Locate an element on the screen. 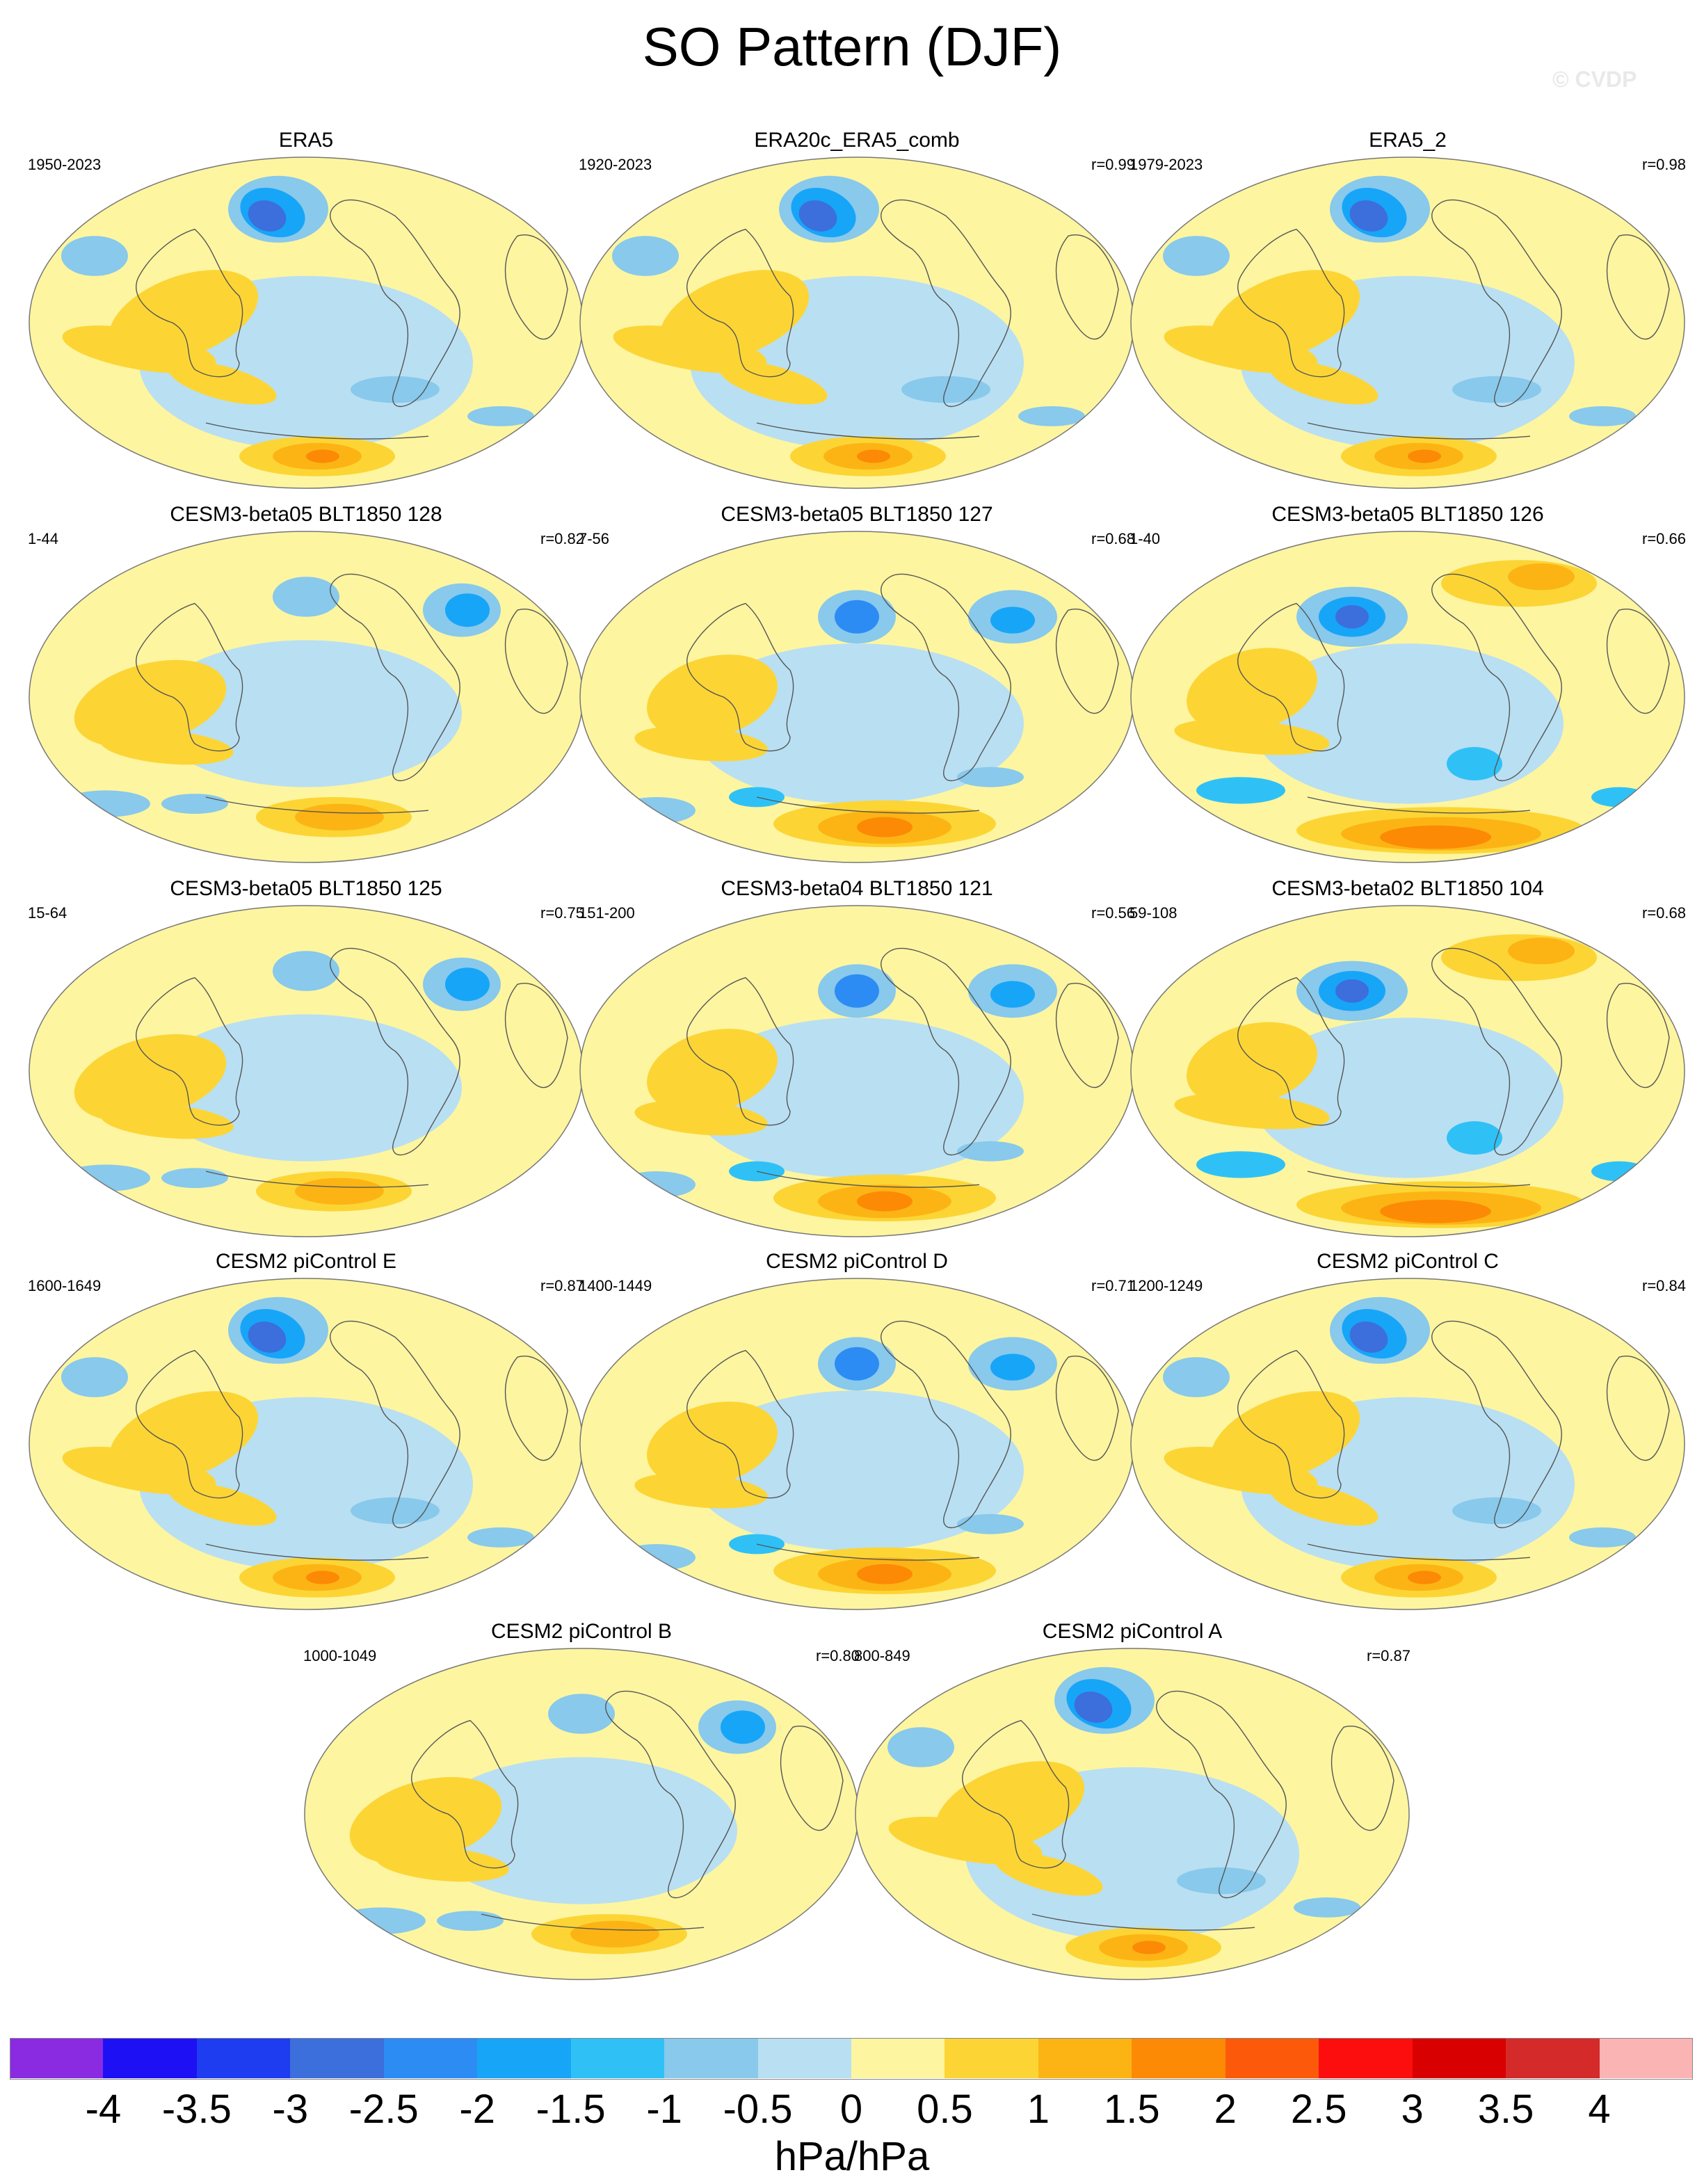 This screenshot has width=1704, height=2184. colorbar is located at coordinates (852, 2059).